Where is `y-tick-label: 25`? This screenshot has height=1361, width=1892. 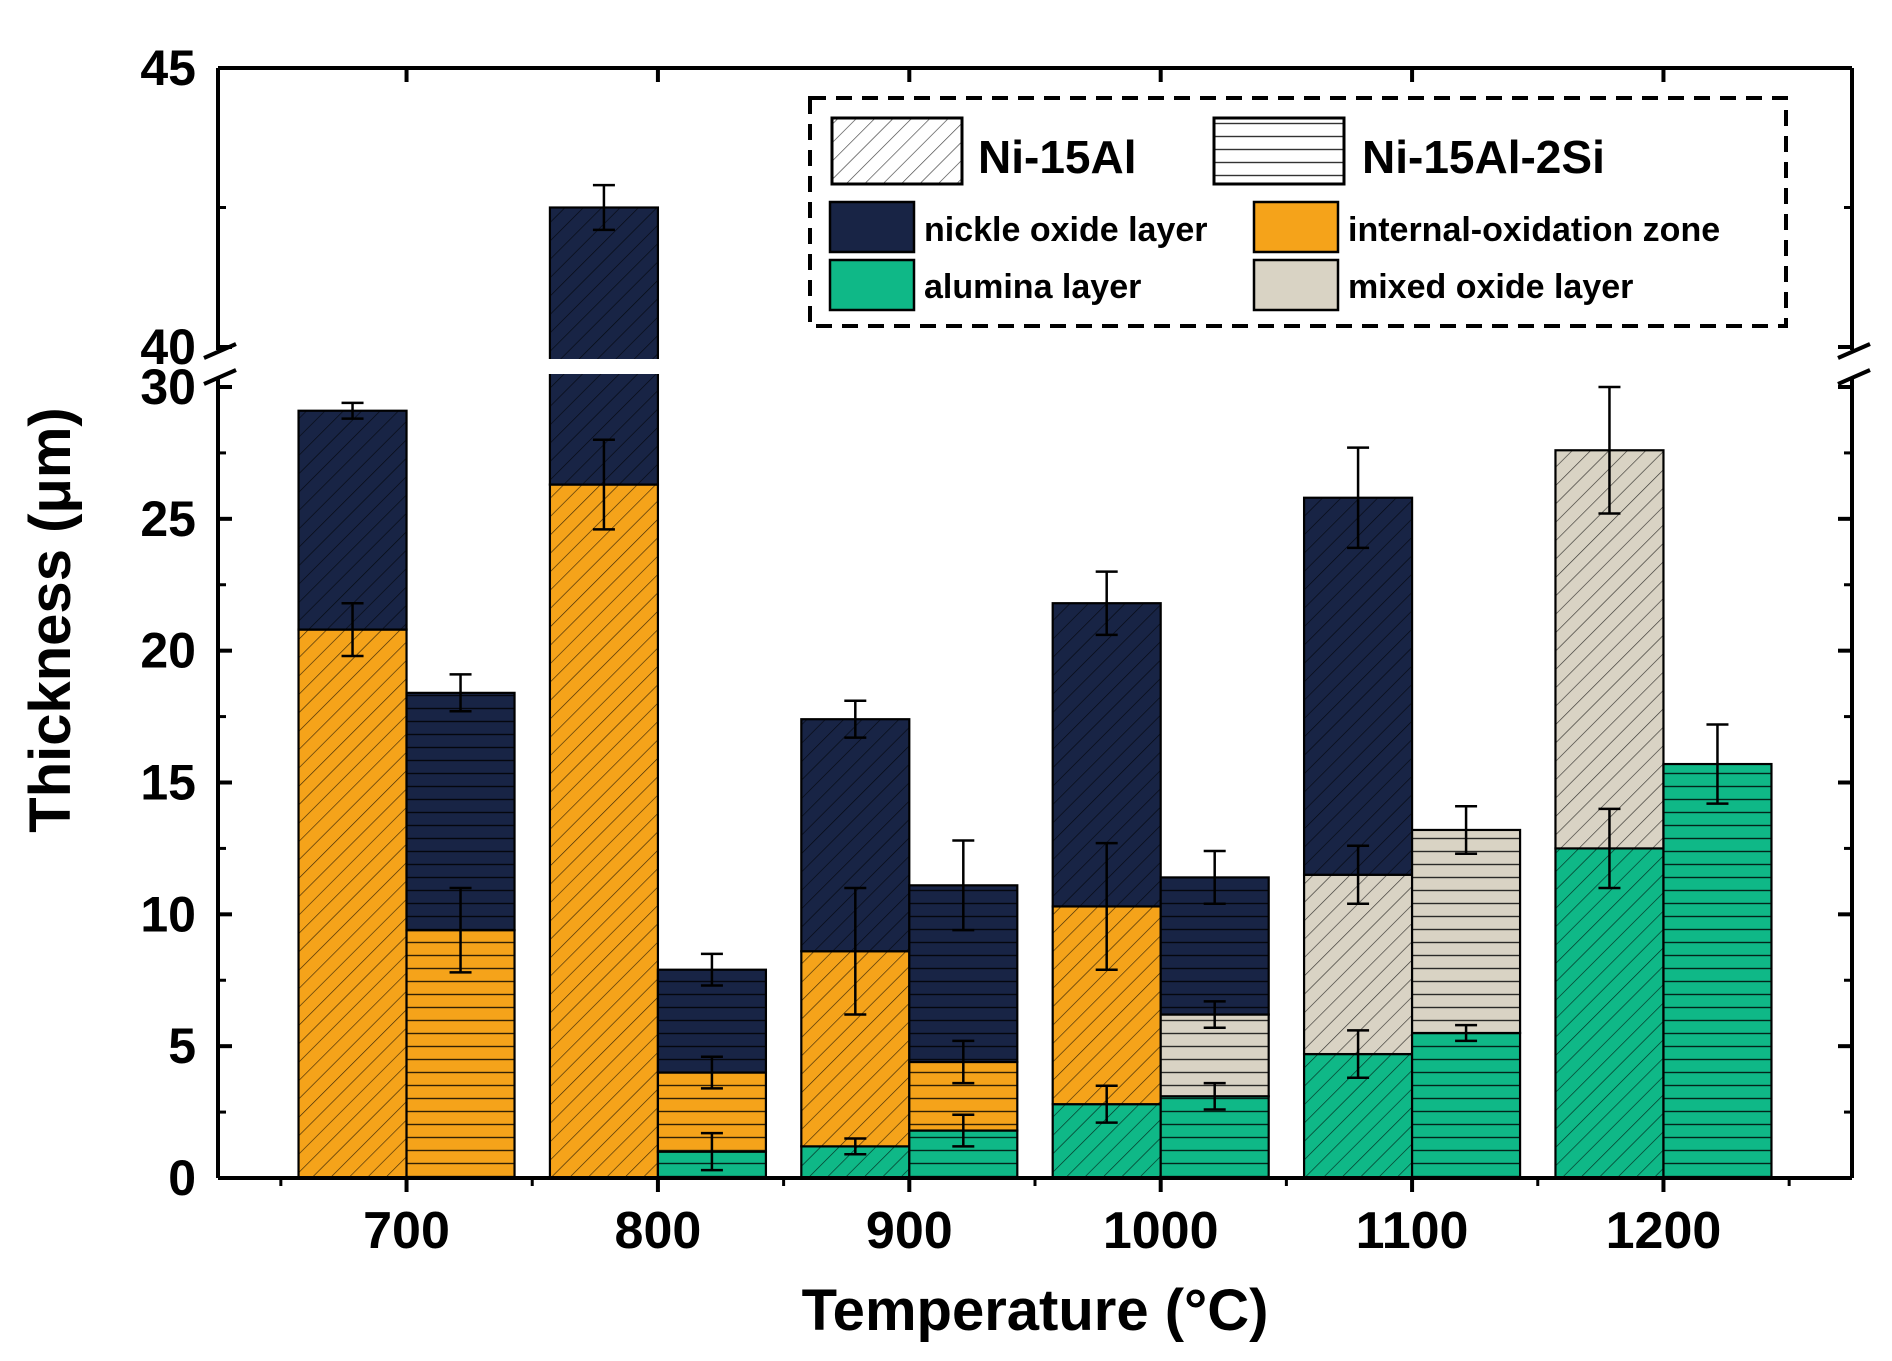 y-tick-label: 25 is located at coordinates (168, 519).